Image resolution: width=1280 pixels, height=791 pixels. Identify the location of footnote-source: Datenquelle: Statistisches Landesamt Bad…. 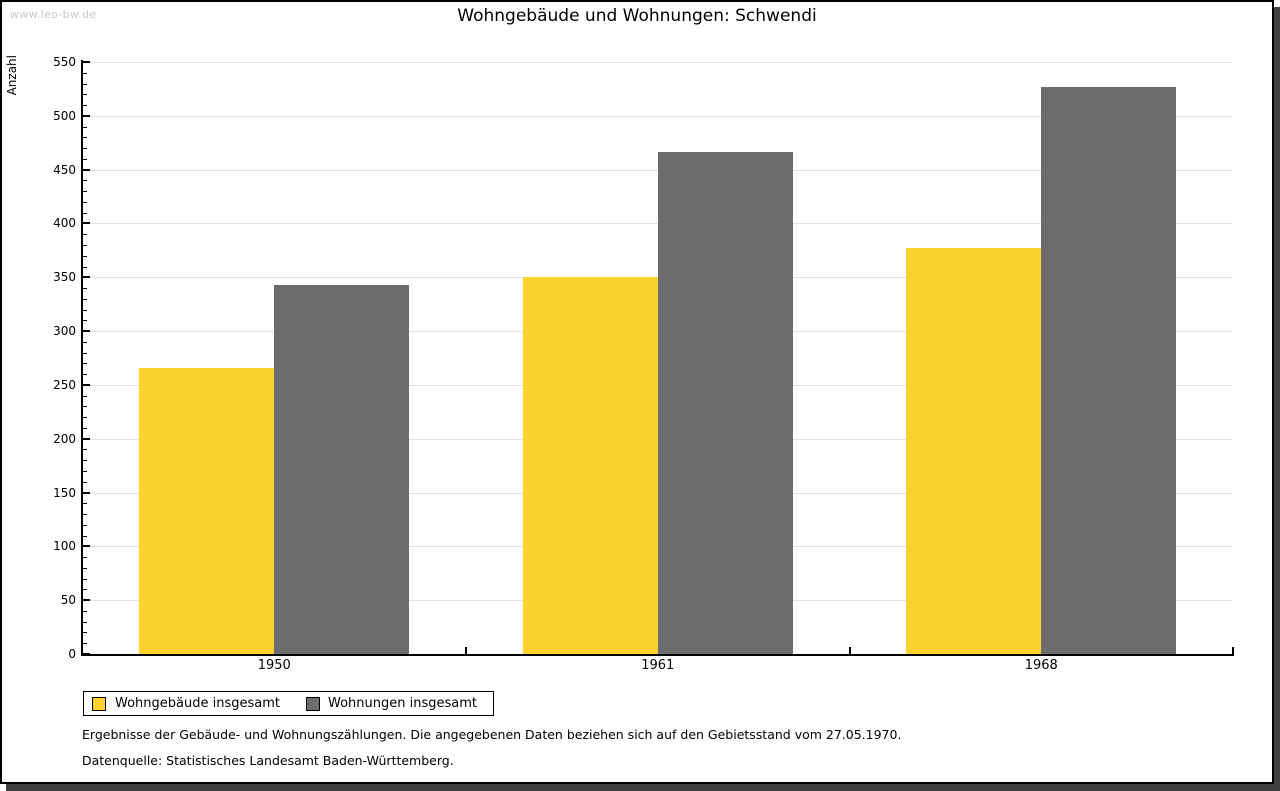
(268, 760).